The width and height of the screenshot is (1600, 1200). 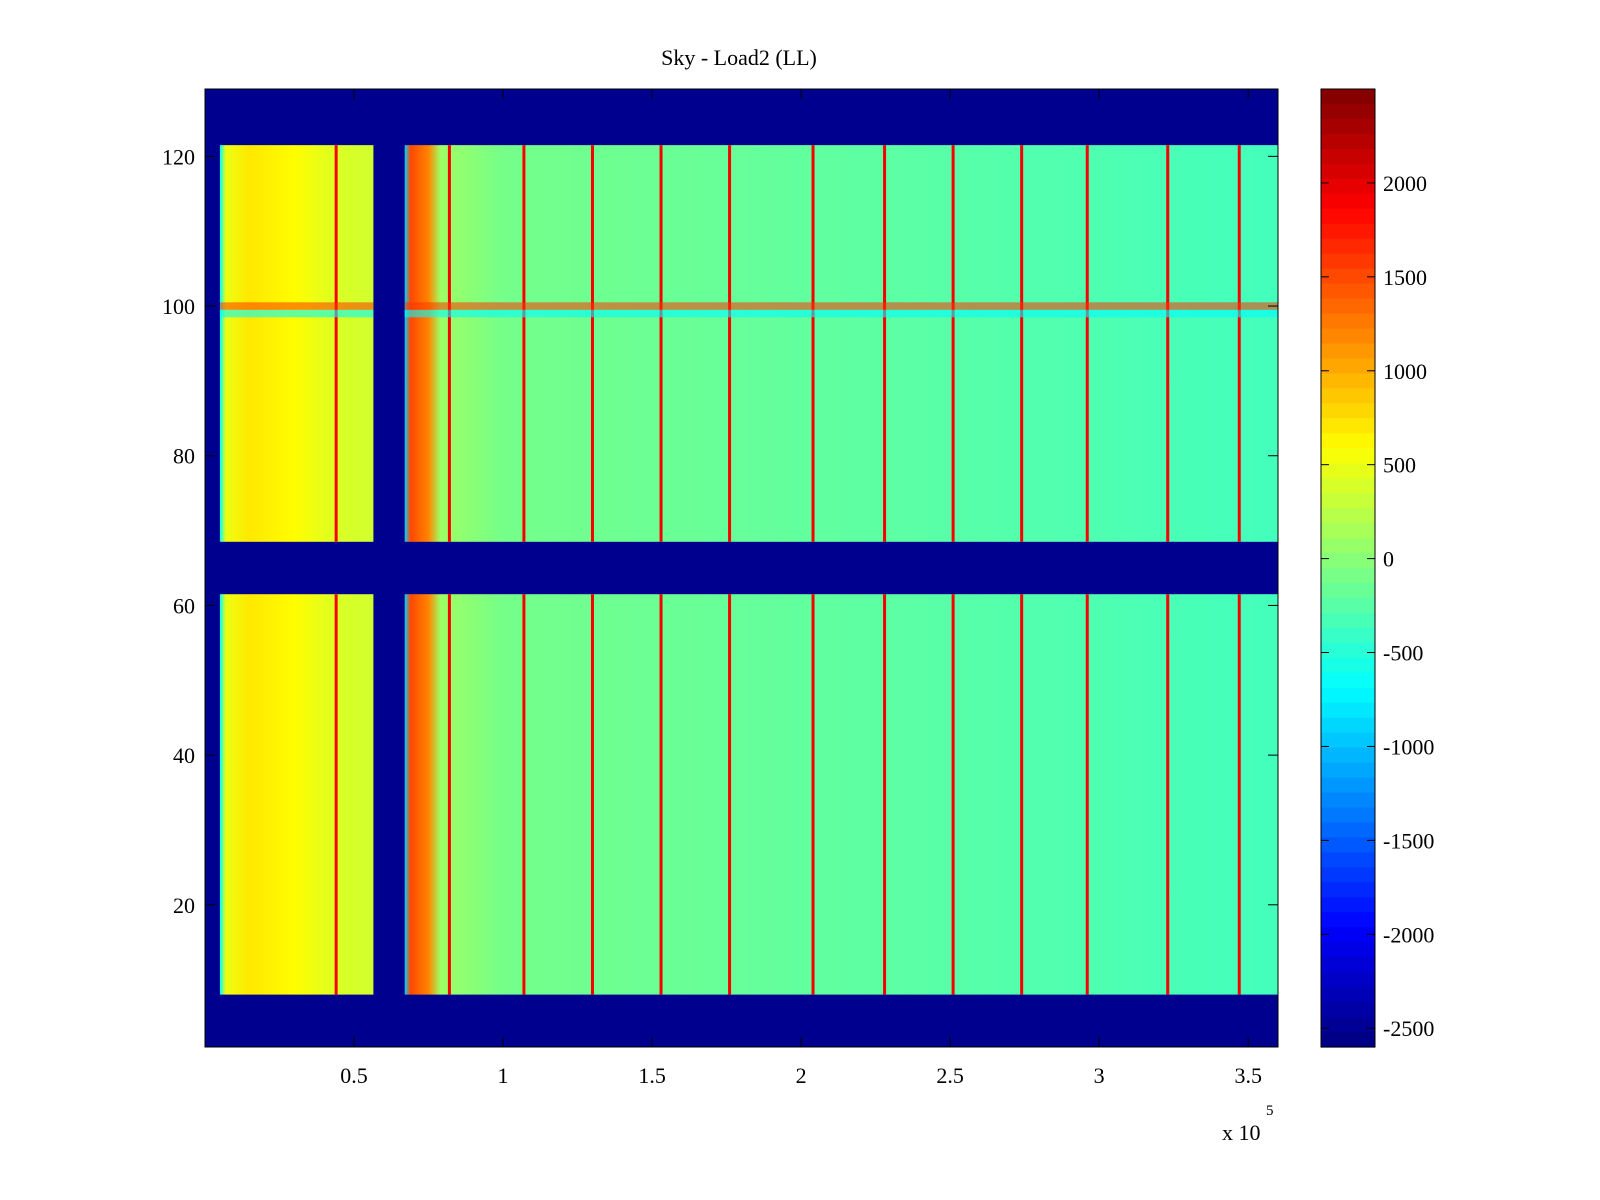 I want to click on colorbar-tick-label: -500, so click(x=1403, y=653).